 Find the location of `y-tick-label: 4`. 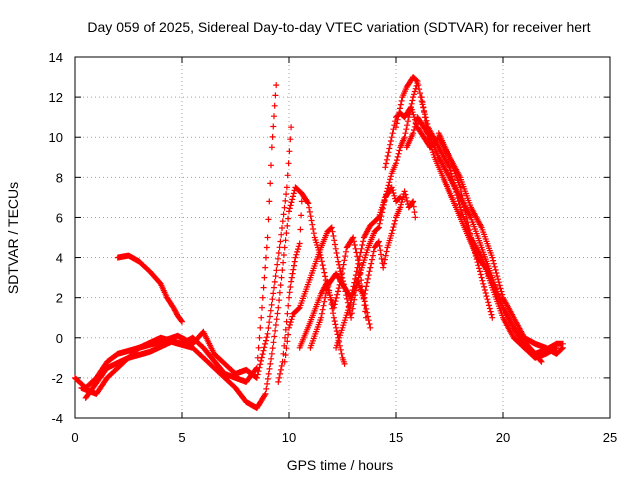

y-tick-label: 4 is located at coordinates (59, 258).